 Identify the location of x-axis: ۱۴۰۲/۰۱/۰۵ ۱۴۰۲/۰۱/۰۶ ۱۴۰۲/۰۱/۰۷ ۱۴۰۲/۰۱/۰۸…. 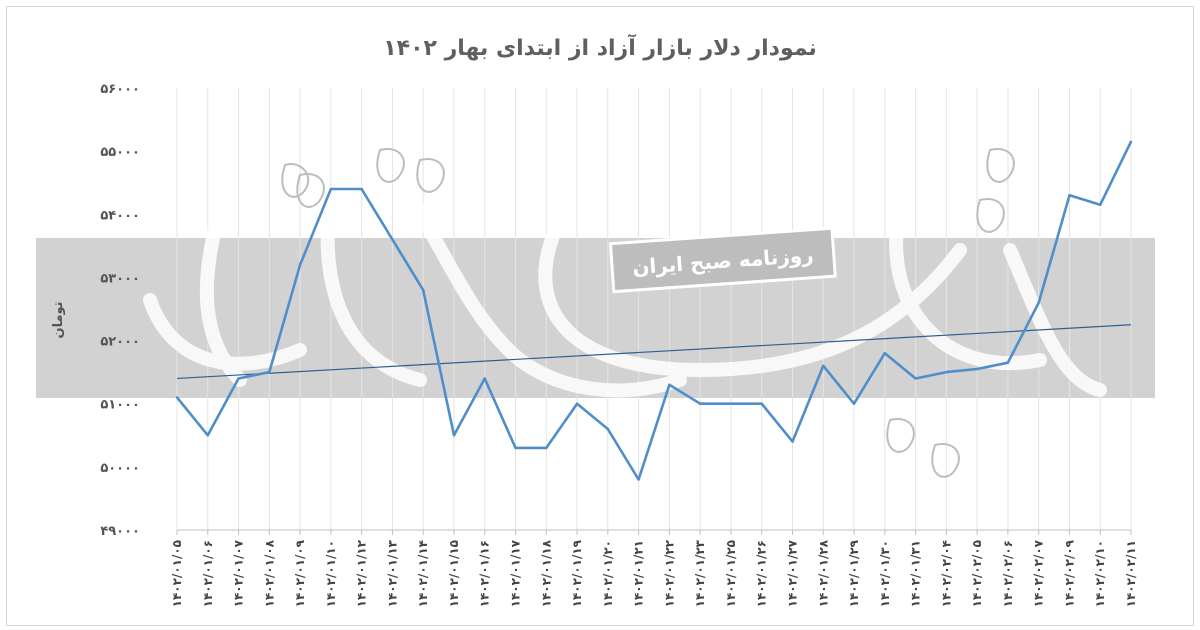
(654, 568).